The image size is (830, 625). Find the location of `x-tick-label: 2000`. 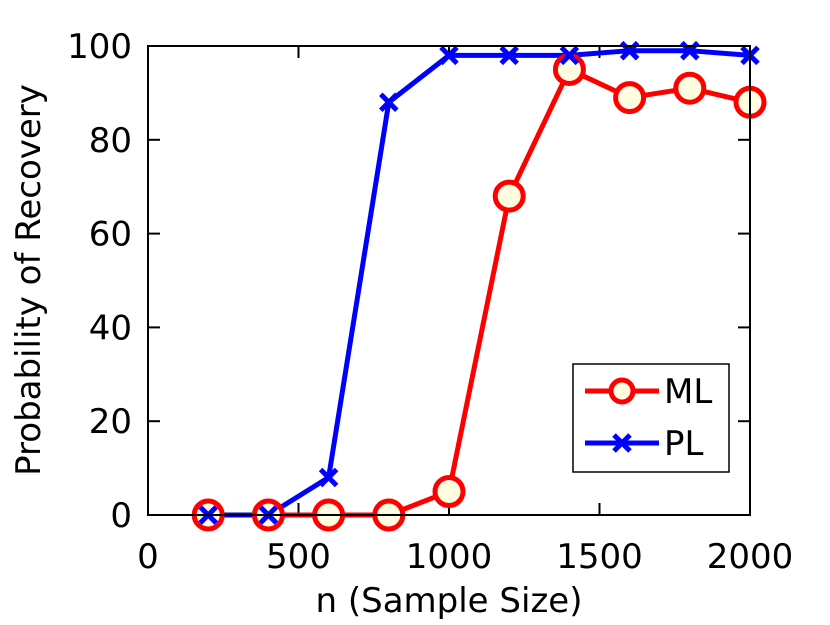

x-tick-label: 2000 is located at coordinates (750, 557).